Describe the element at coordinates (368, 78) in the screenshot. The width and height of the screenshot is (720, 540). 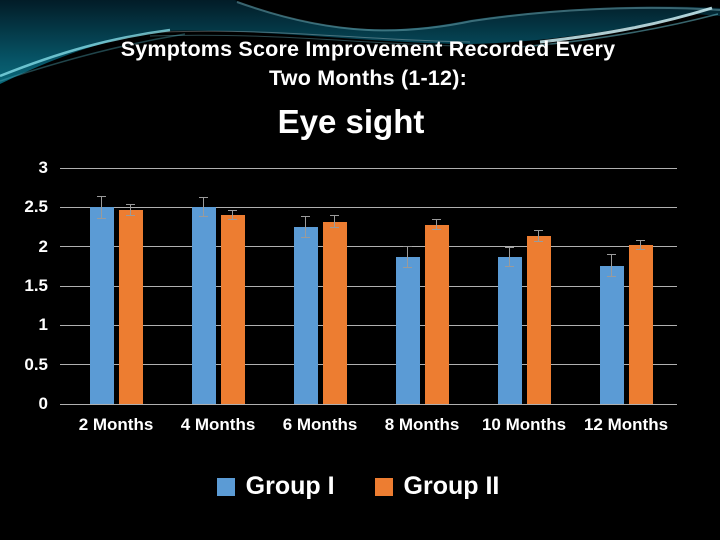
I see `slide-title-line2: Two Months (1-12):` at that location.